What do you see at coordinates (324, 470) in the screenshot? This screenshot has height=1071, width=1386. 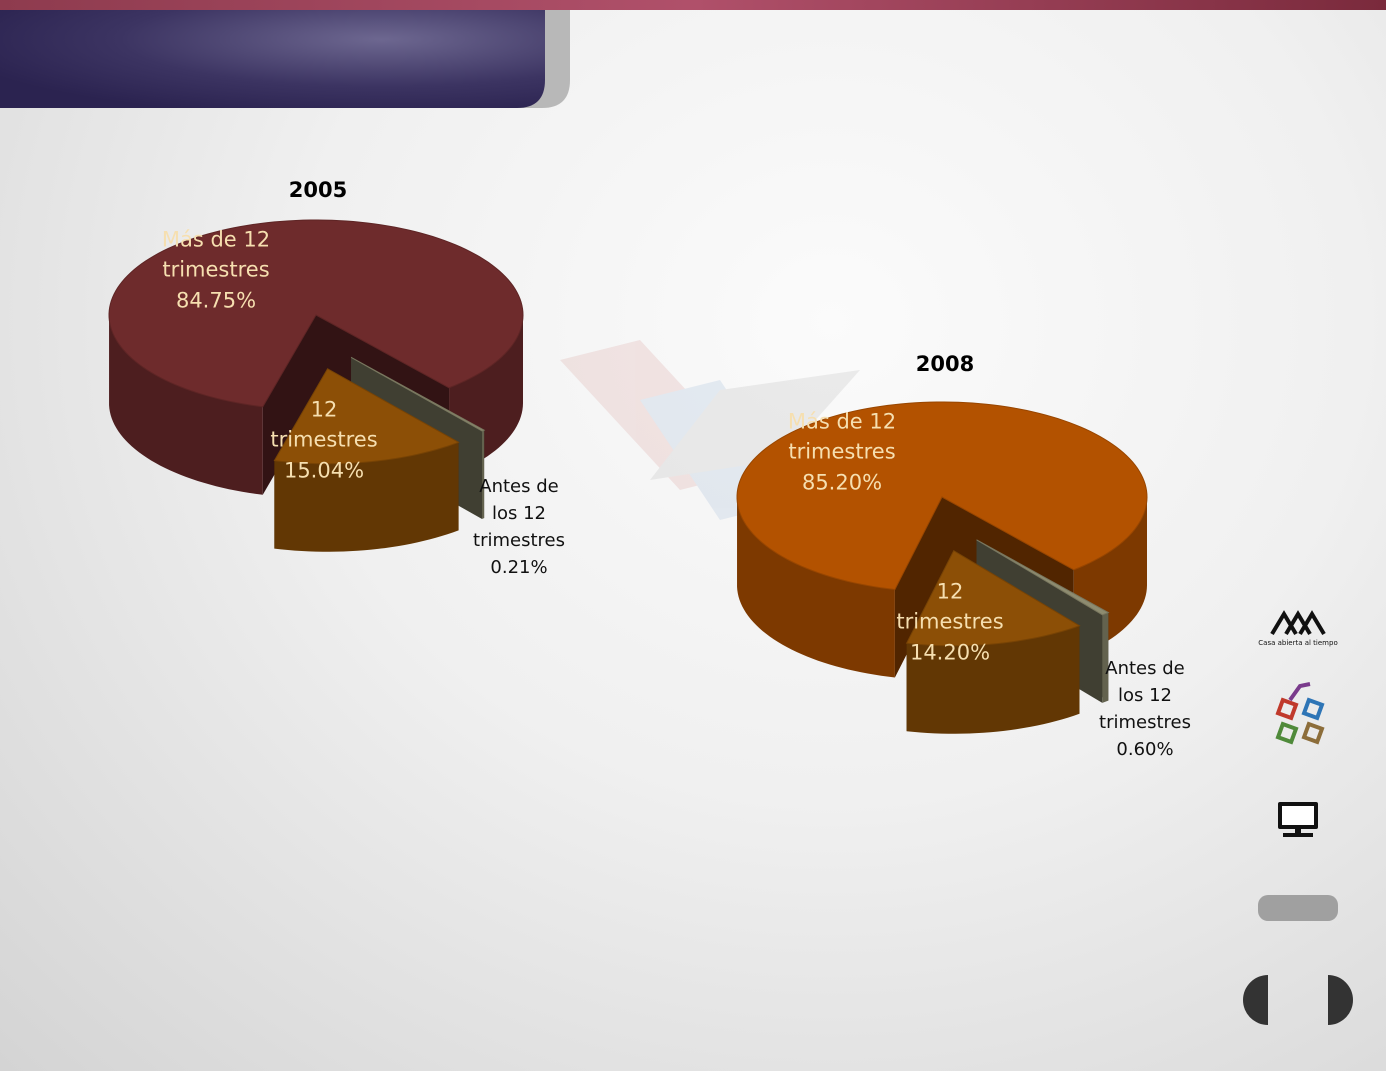 I see `slice-value: 15.04%` at bounding box center [324, 470].